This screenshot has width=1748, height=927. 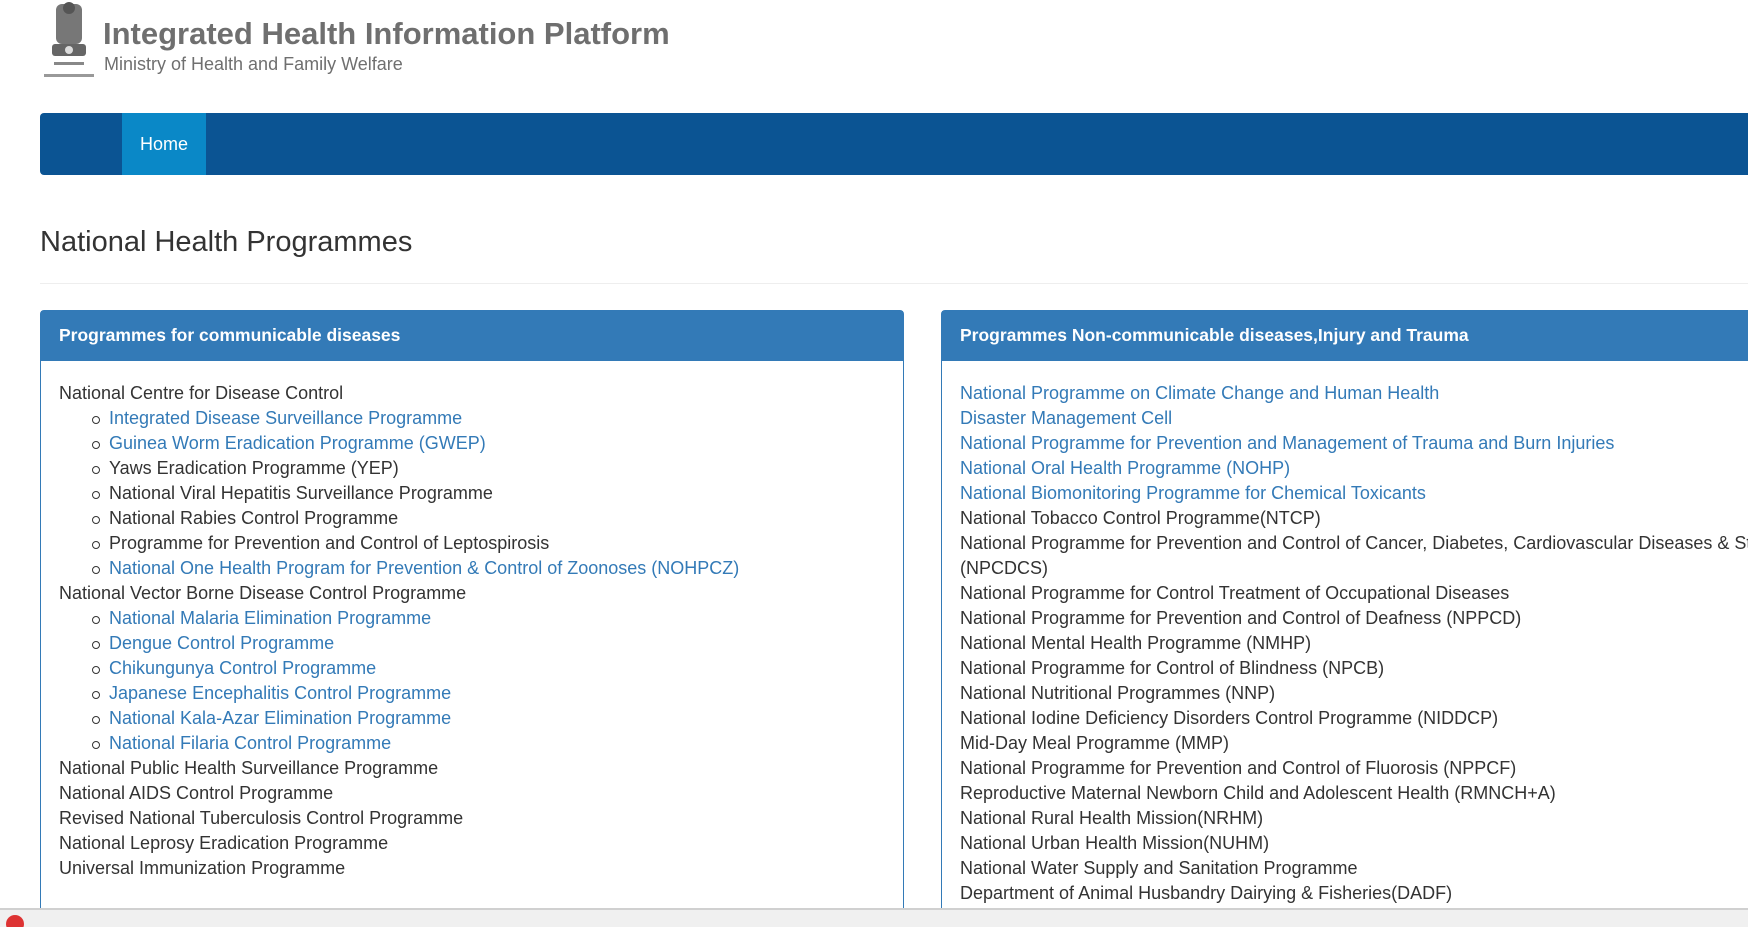 What do you see at coordinates (472, 743) in the screenshot?
I see `programme-link: National Filaria Control Programme` at bounding box center [472, 743].